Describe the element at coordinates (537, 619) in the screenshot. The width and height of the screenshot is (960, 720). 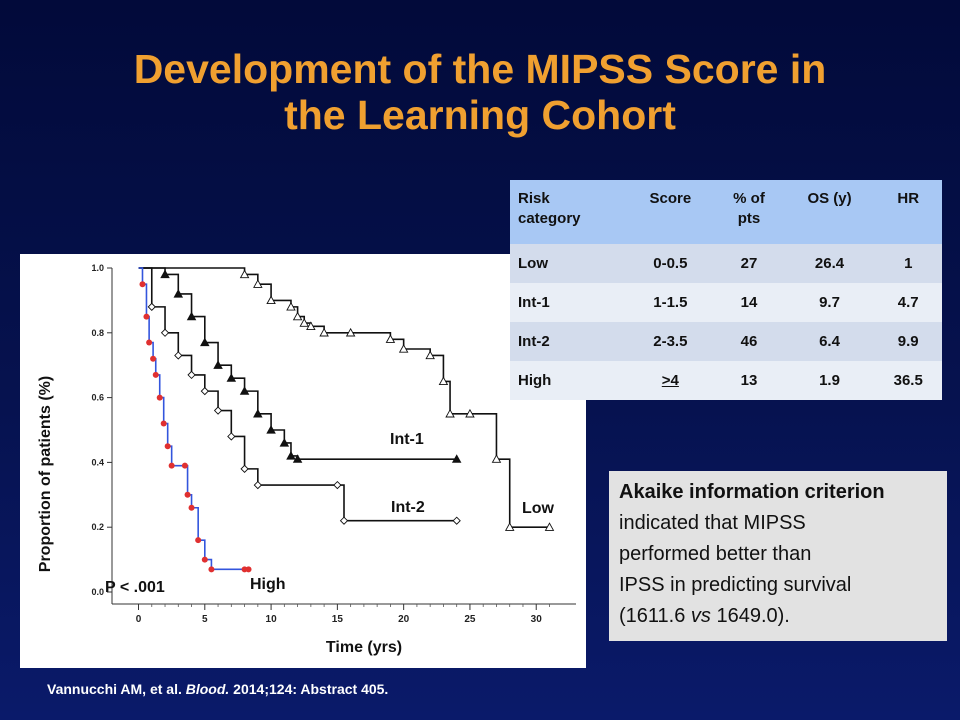
I see `x-tick-label: 30` at that location.